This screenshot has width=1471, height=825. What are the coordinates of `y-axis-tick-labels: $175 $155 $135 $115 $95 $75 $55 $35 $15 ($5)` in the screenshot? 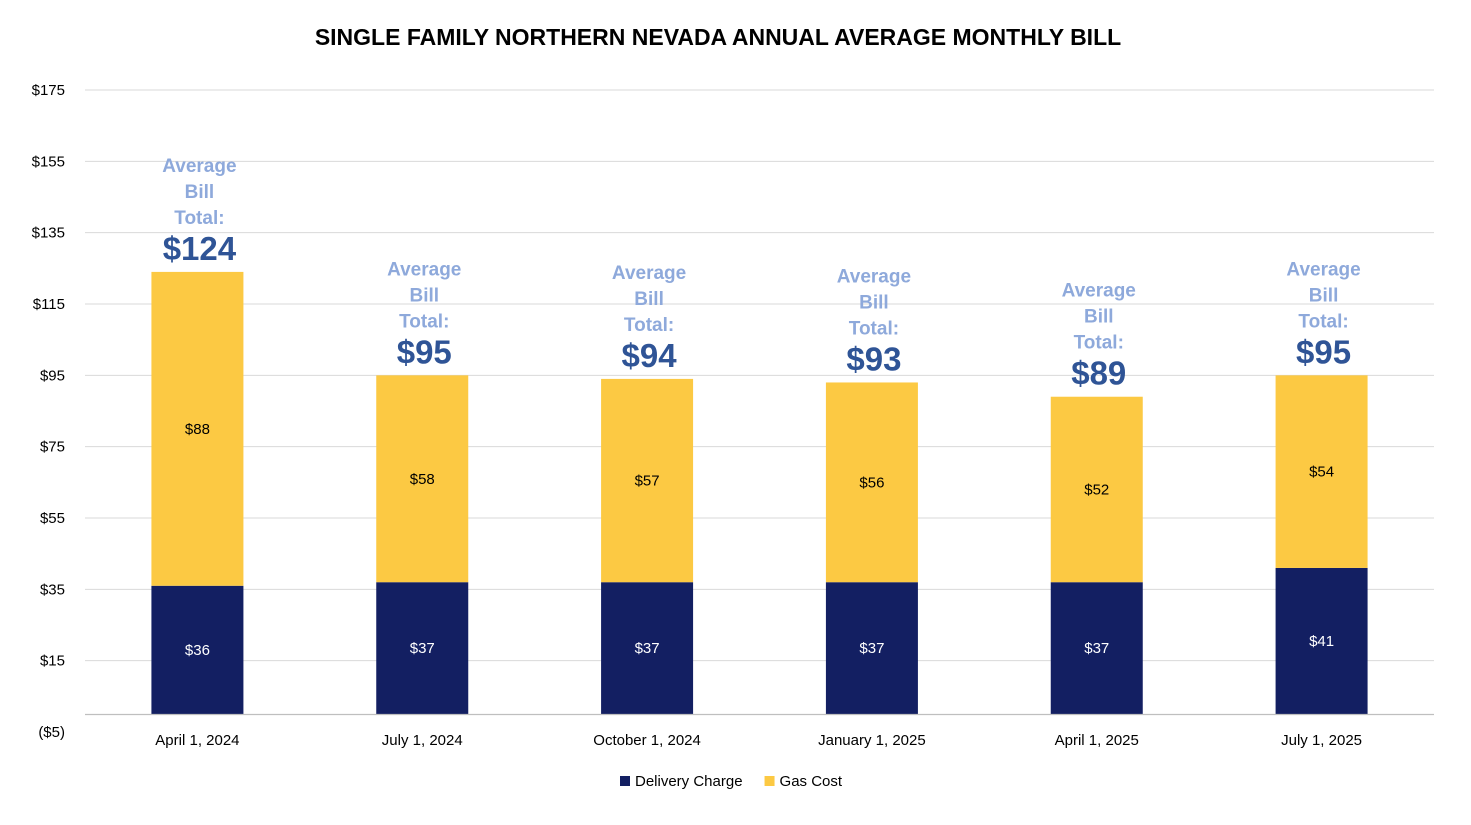 It's located at (48, 411).